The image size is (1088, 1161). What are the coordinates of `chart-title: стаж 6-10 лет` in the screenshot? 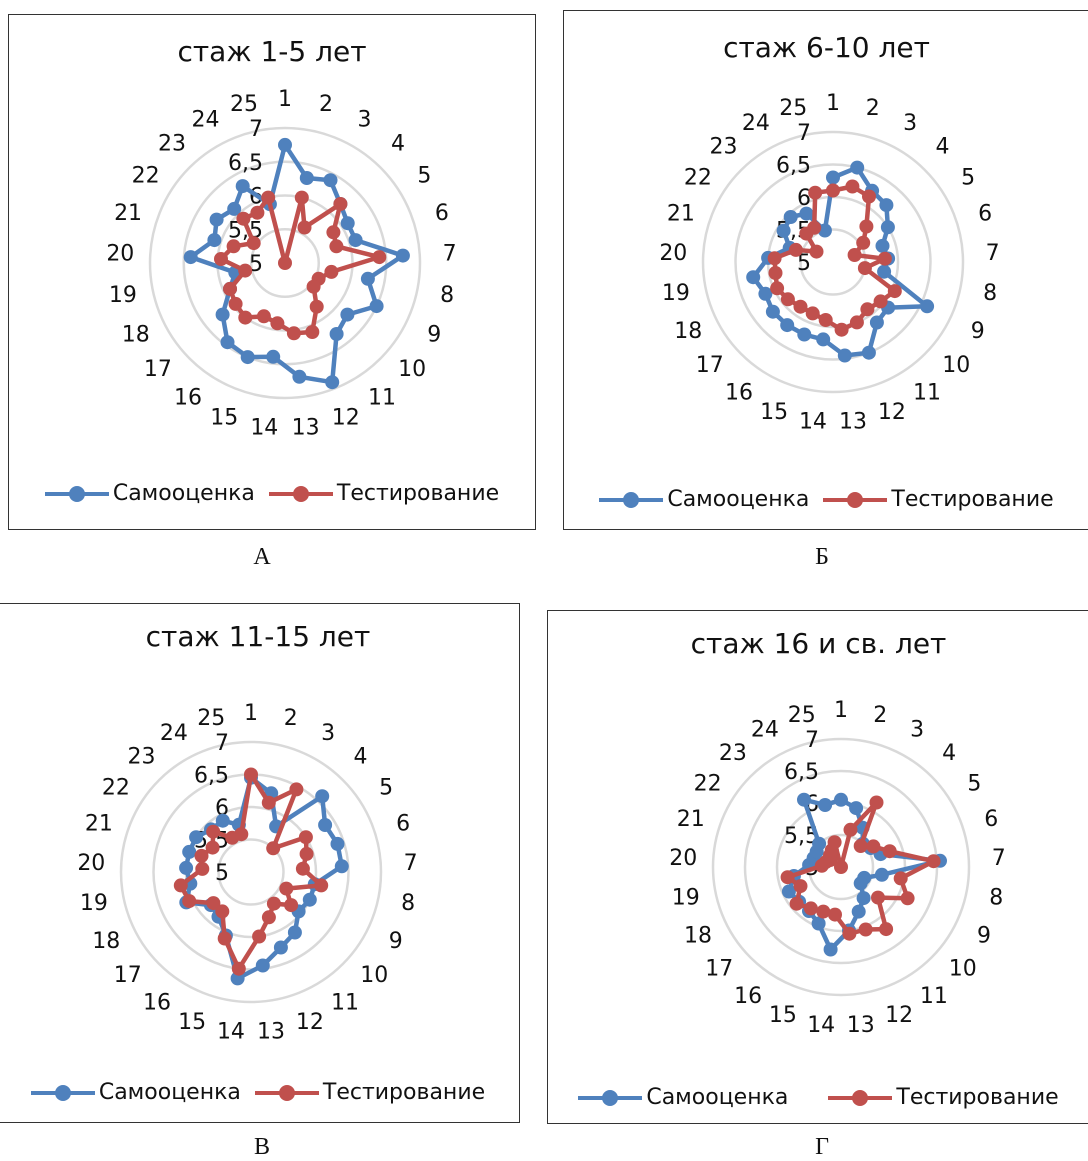 It's located at (826, 47).